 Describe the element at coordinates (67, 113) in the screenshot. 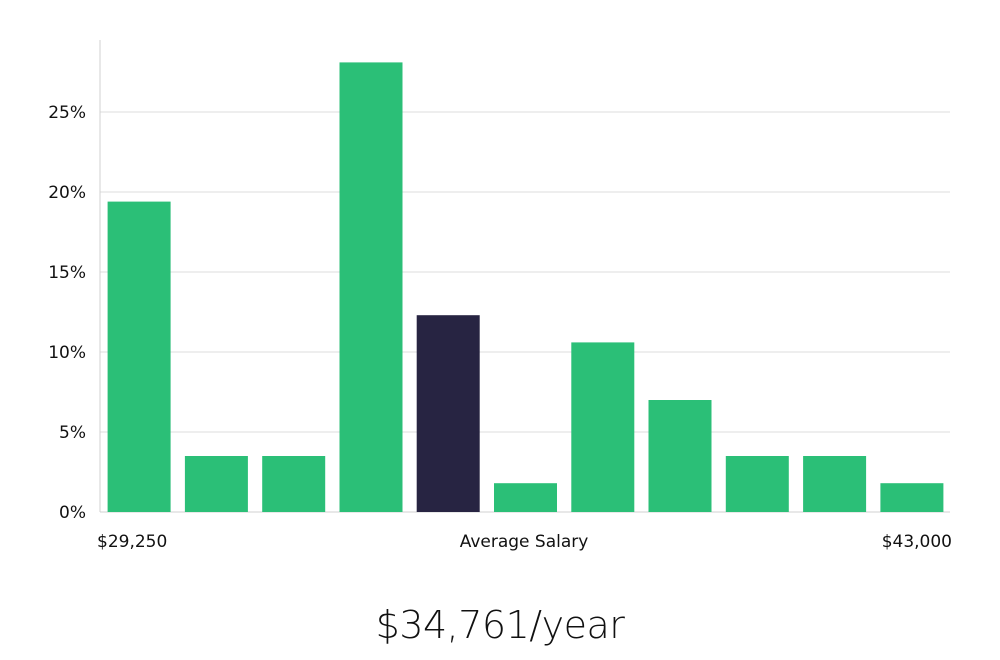

I see `y-tick-label: 25%` at that location.